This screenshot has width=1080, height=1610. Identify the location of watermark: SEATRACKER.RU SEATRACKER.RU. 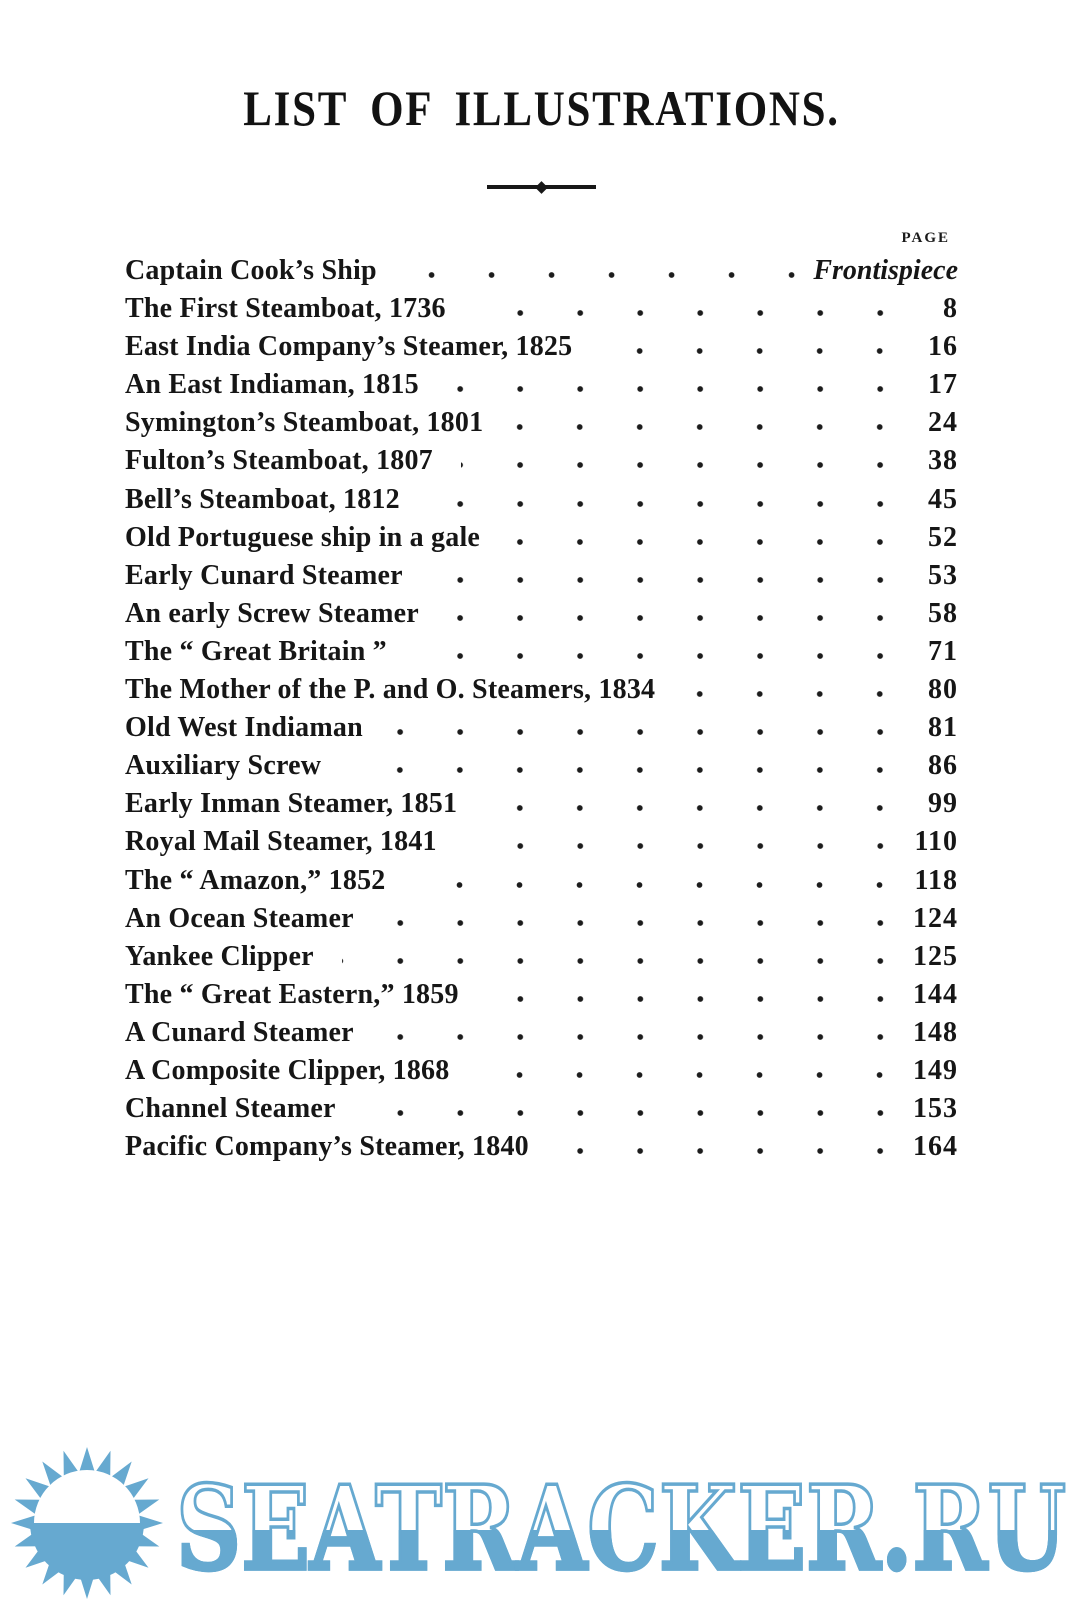
(539, 1523).